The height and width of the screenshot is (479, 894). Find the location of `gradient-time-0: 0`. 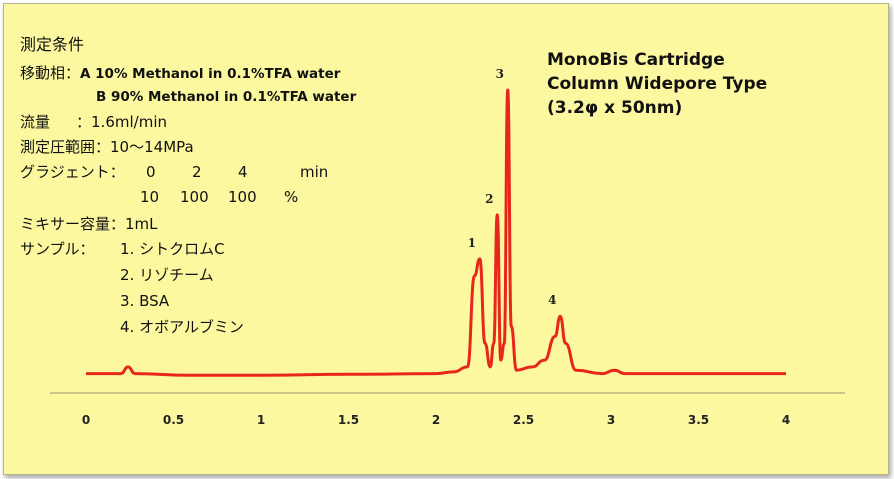

gradient-time-0: 0 is located at coordinates (151, 172).